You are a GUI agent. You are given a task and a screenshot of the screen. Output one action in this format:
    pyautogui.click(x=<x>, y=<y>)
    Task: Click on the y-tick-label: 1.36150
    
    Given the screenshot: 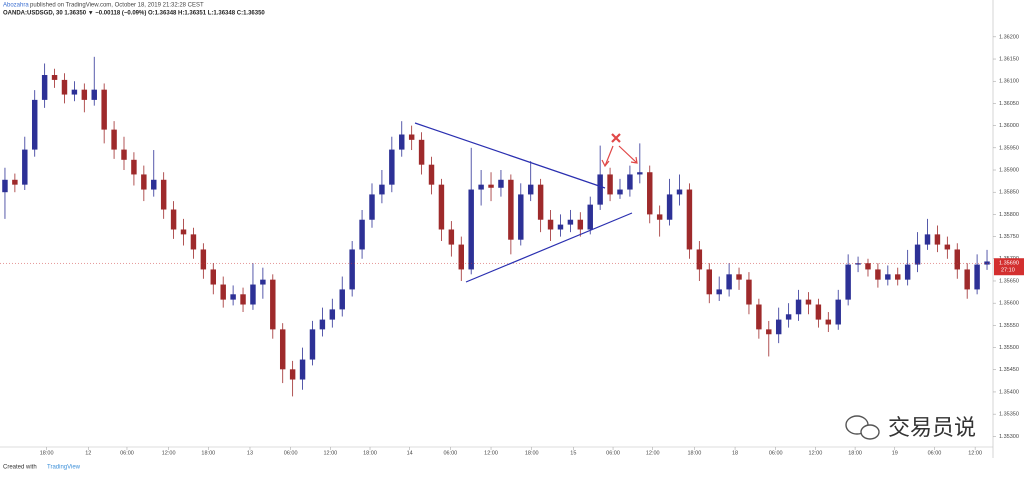 What is the action you would take?
    pyautogui.click(x=1009, y=59)
    